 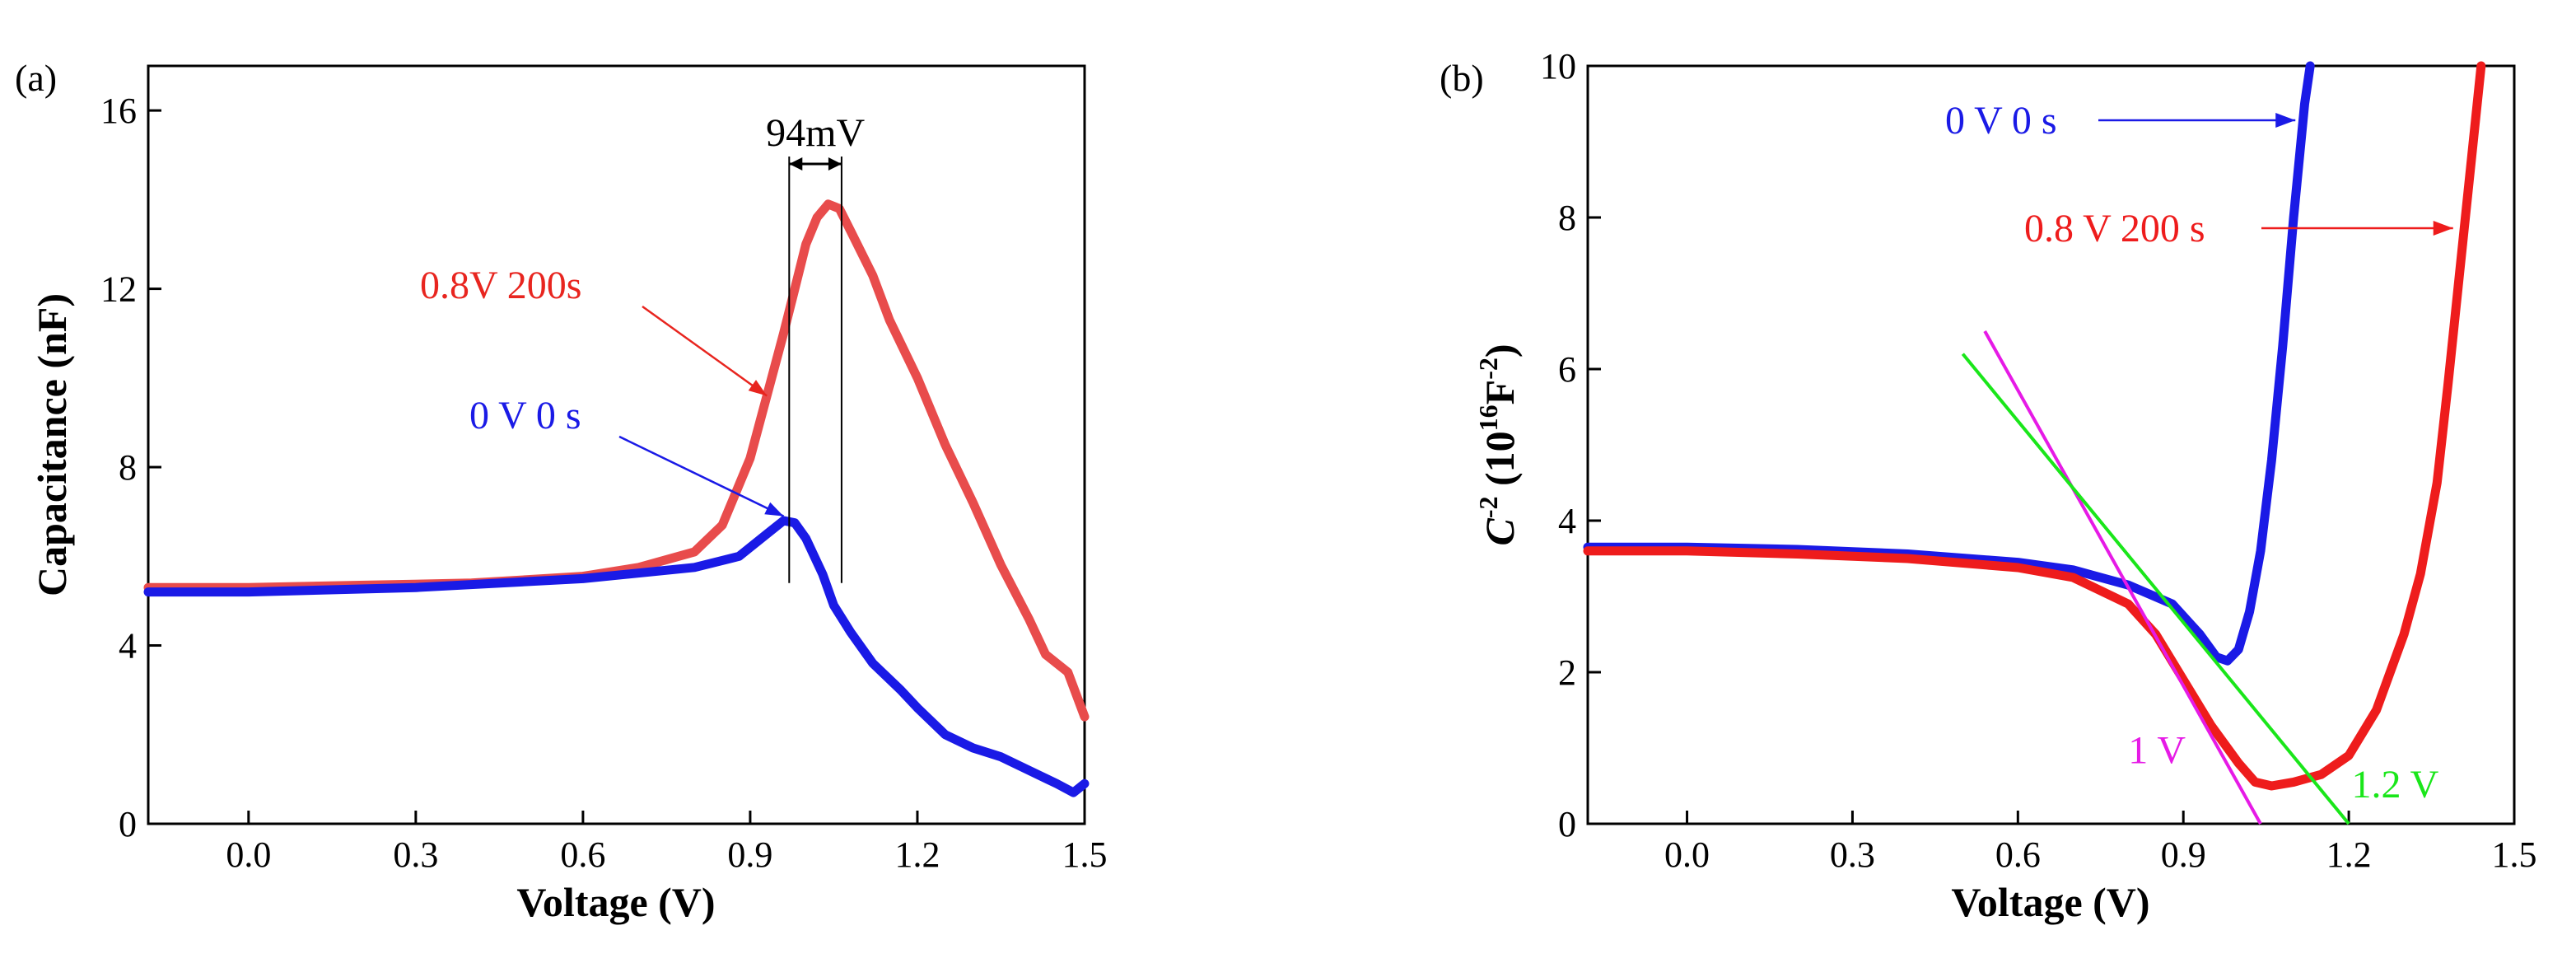 I want to click on b-y-tick-label: 6, so click(x=1567, y=369).